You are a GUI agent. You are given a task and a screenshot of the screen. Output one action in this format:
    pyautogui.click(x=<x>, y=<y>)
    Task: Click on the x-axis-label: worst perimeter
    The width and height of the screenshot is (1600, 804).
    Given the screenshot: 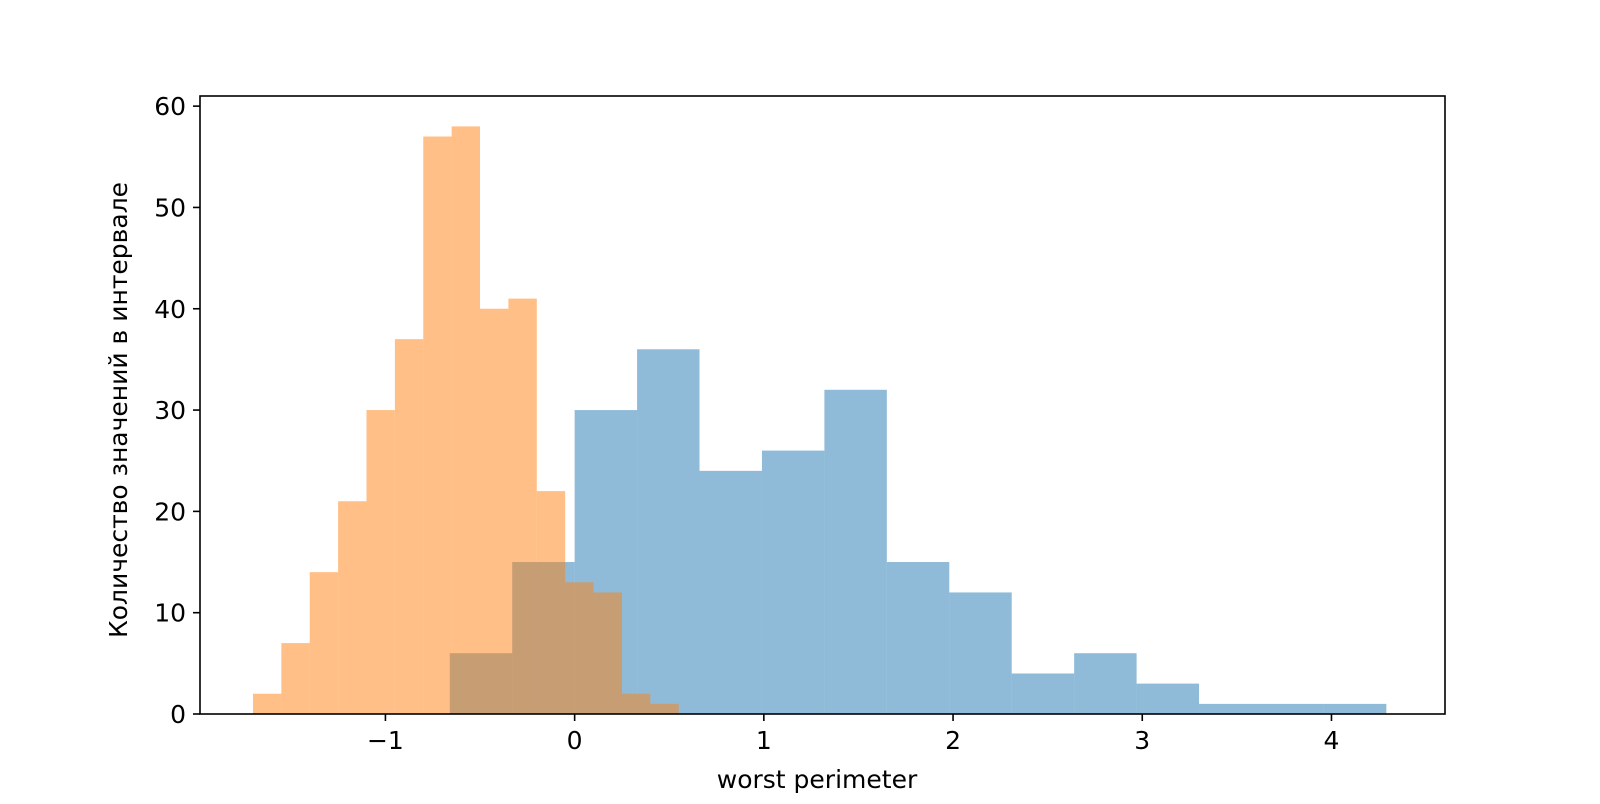 What is the action you would take?
    pyautogui.click(x=817, y=779)
    